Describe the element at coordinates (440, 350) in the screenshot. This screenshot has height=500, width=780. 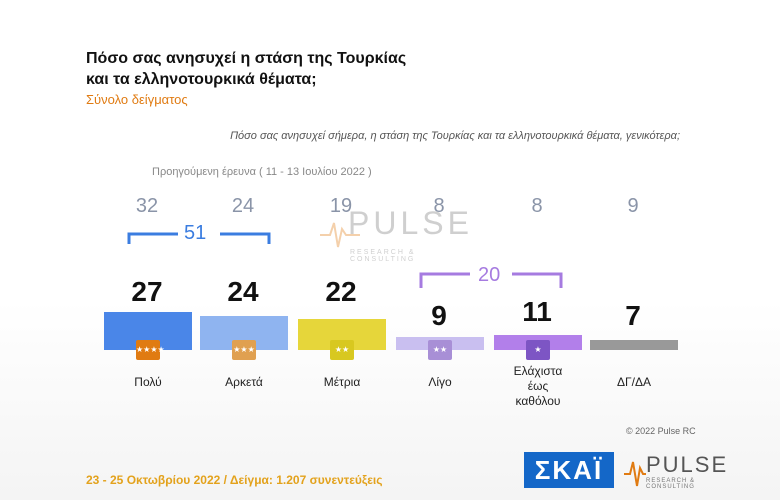
I see `star-badge-icon: ★★` at that location.